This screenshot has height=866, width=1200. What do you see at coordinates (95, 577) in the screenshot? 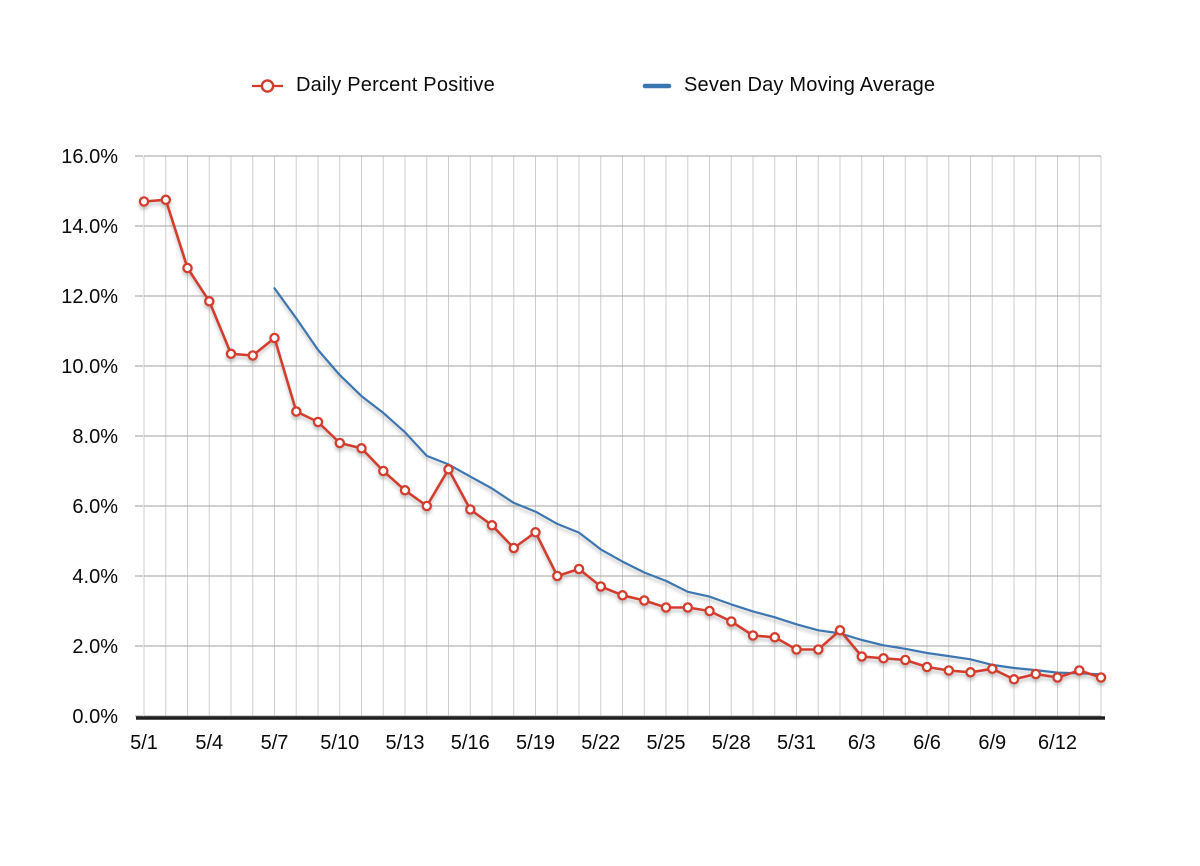
I see `y-tick-label: 4.0%` at bounding box center [95, 577].